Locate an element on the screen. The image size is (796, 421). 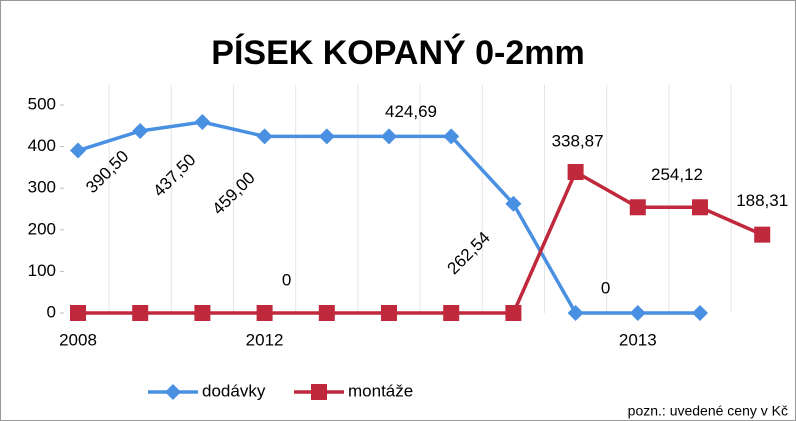
y-tick-label: 400 is located at coordinates (42, 145).